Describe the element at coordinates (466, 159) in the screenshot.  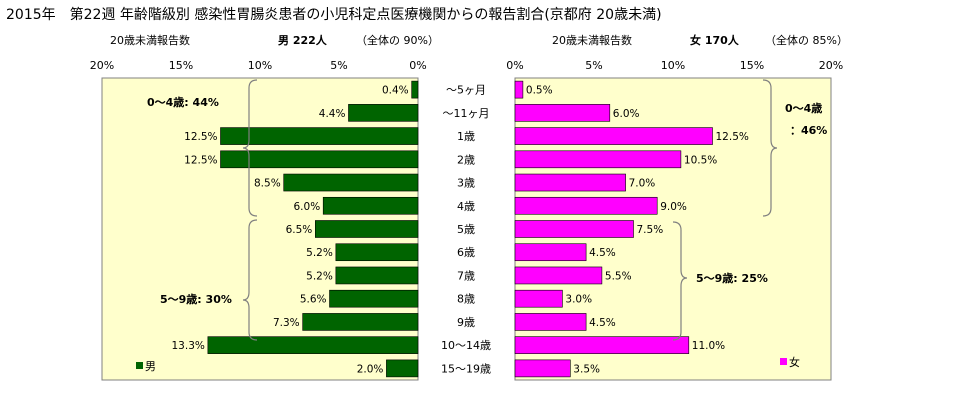
I see `category-label: 2歳` at that location.